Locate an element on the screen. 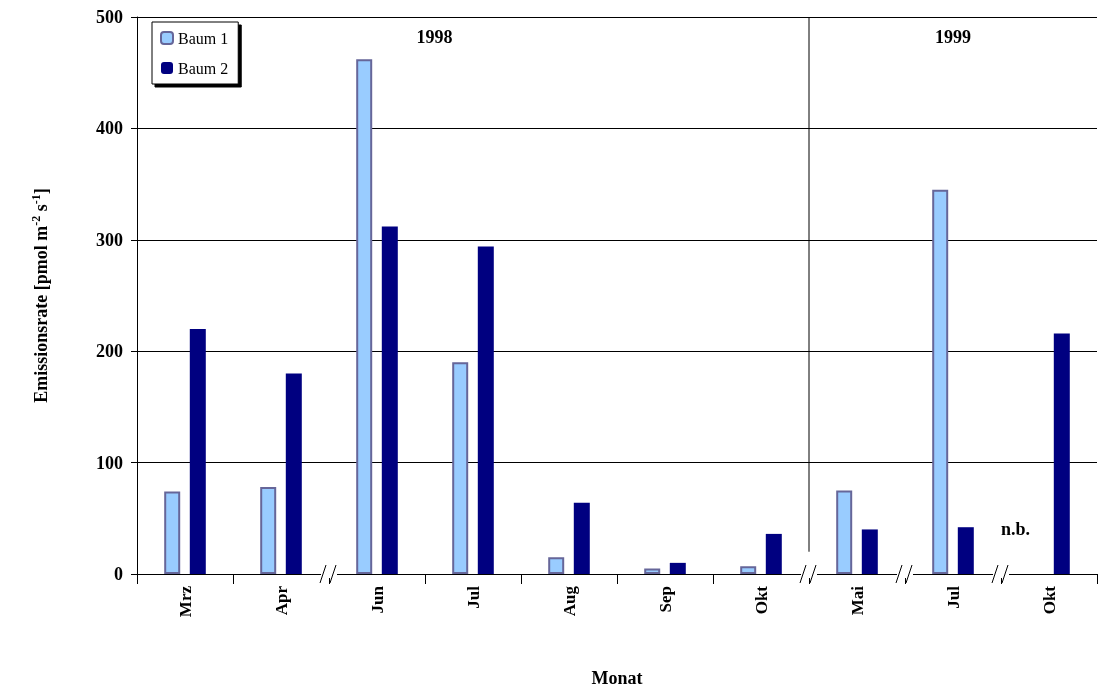  x-tick-label: Jun is located at coordinates (377, 599).